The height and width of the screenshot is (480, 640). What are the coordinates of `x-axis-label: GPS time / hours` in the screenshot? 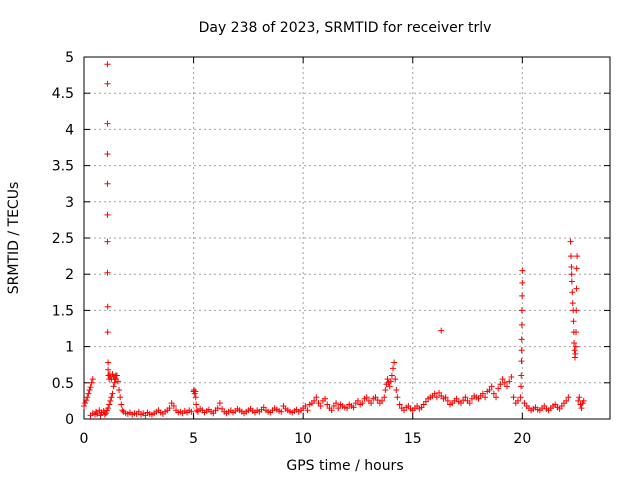 It's located at (344, 466).